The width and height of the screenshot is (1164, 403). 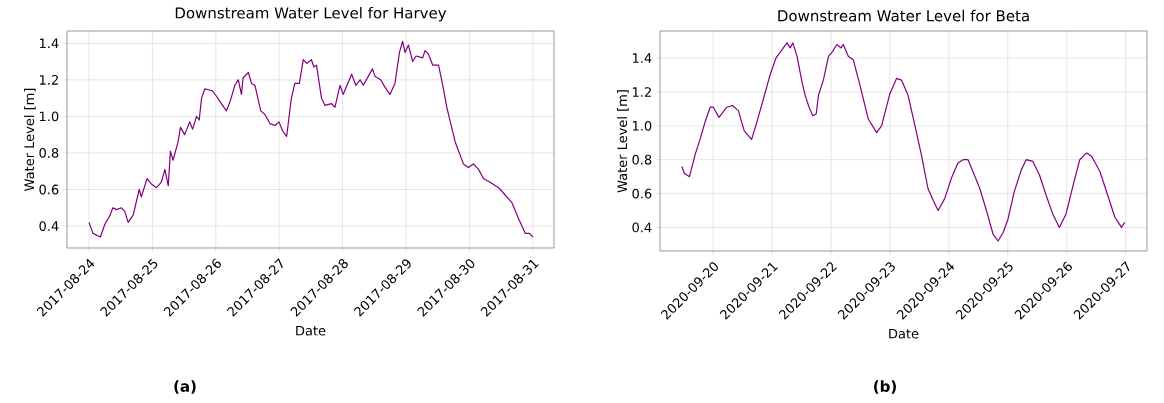 I want to click on chart-title: Downstream Water Level for Beta, so click(x=903, y=15).